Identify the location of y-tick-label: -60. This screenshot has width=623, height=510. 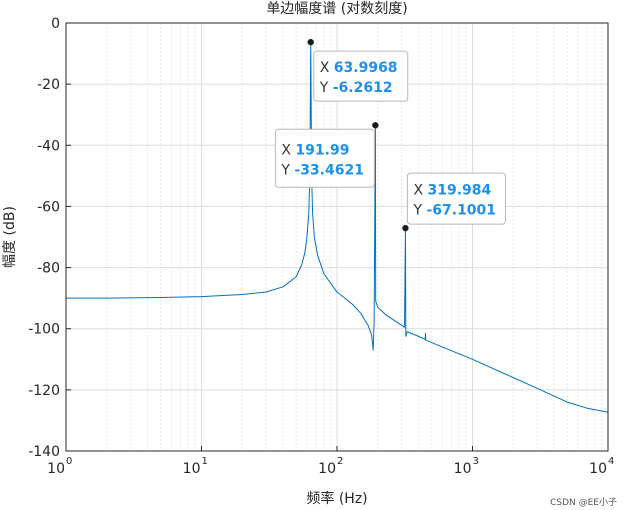
(48, 207).